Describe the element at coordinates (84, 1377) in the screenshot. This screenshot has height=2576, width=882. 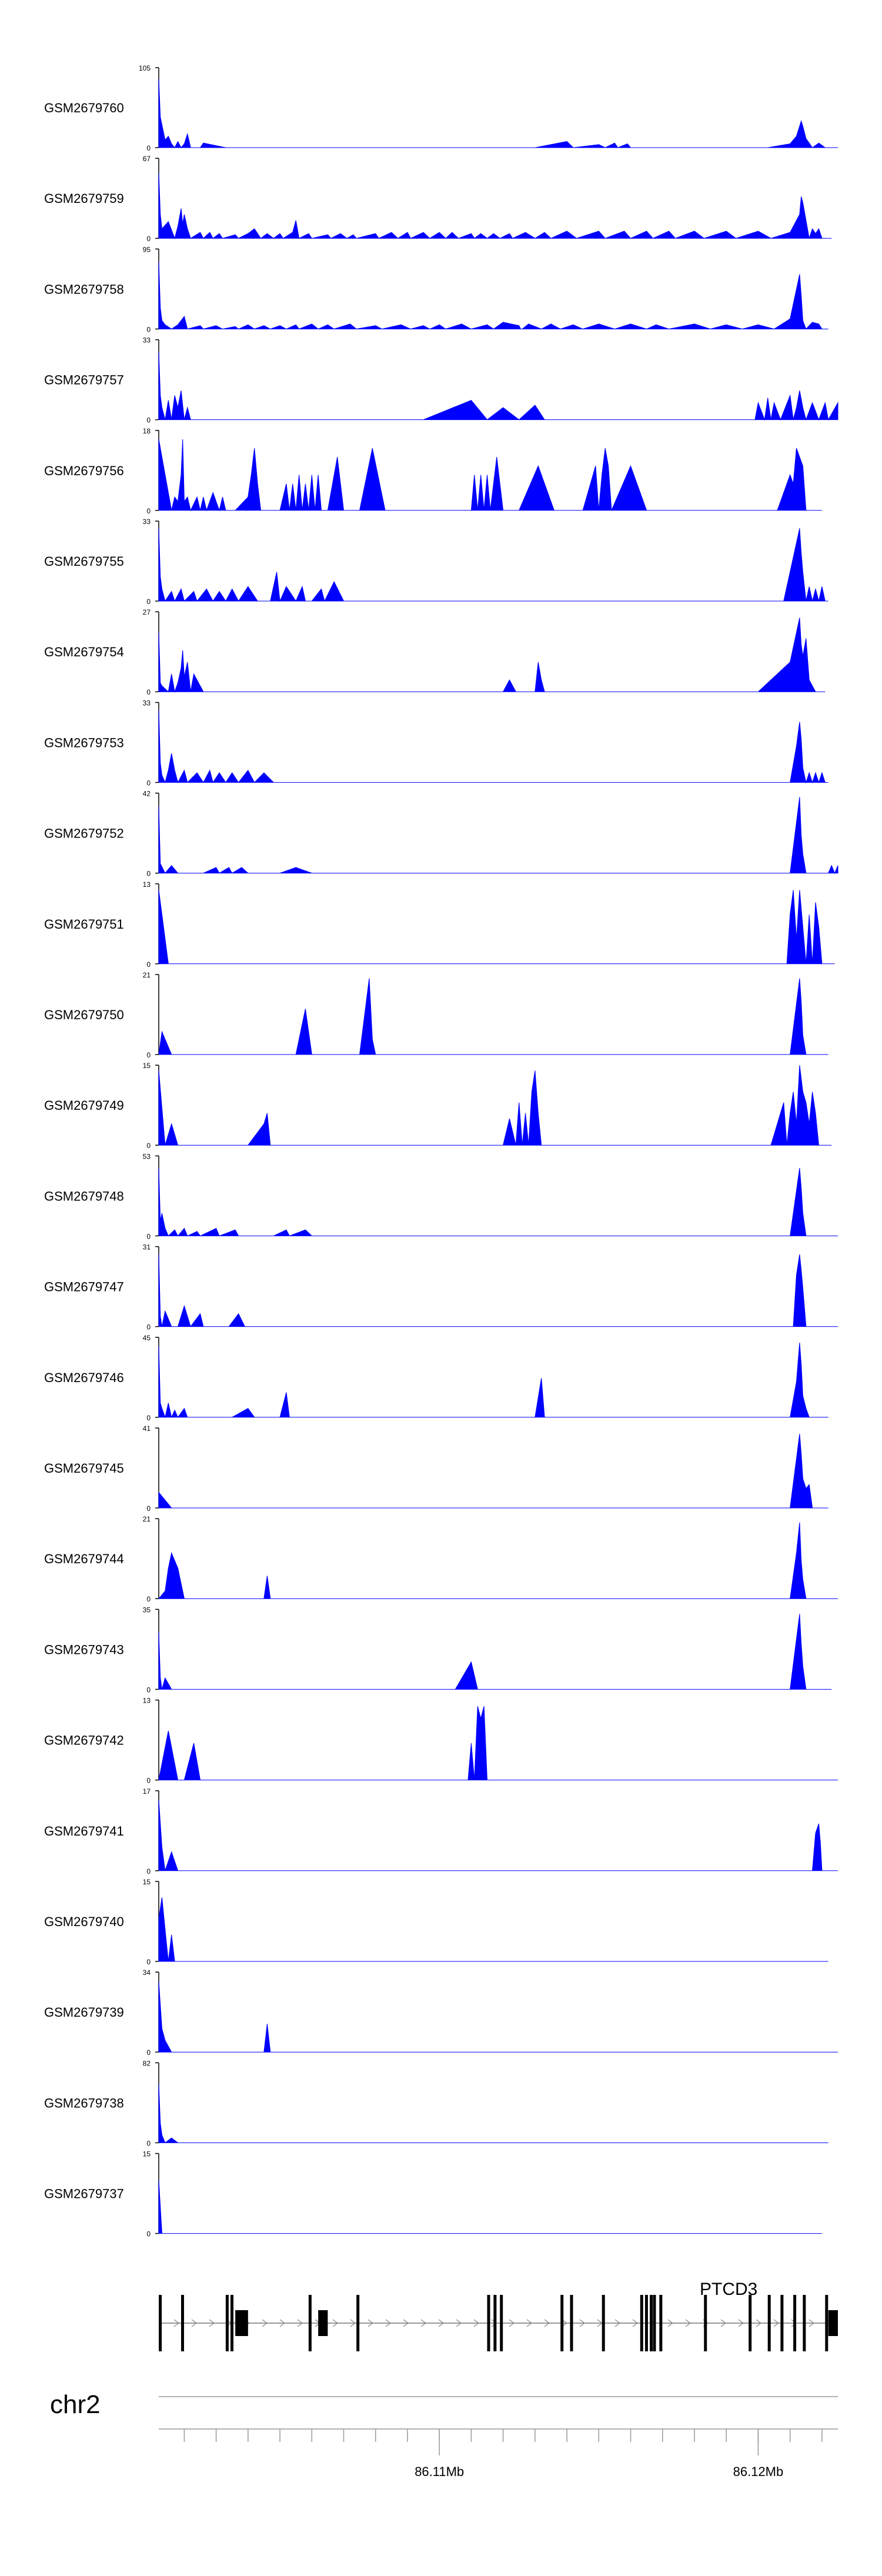
I see `sample-label: GSM2679746` at that location.